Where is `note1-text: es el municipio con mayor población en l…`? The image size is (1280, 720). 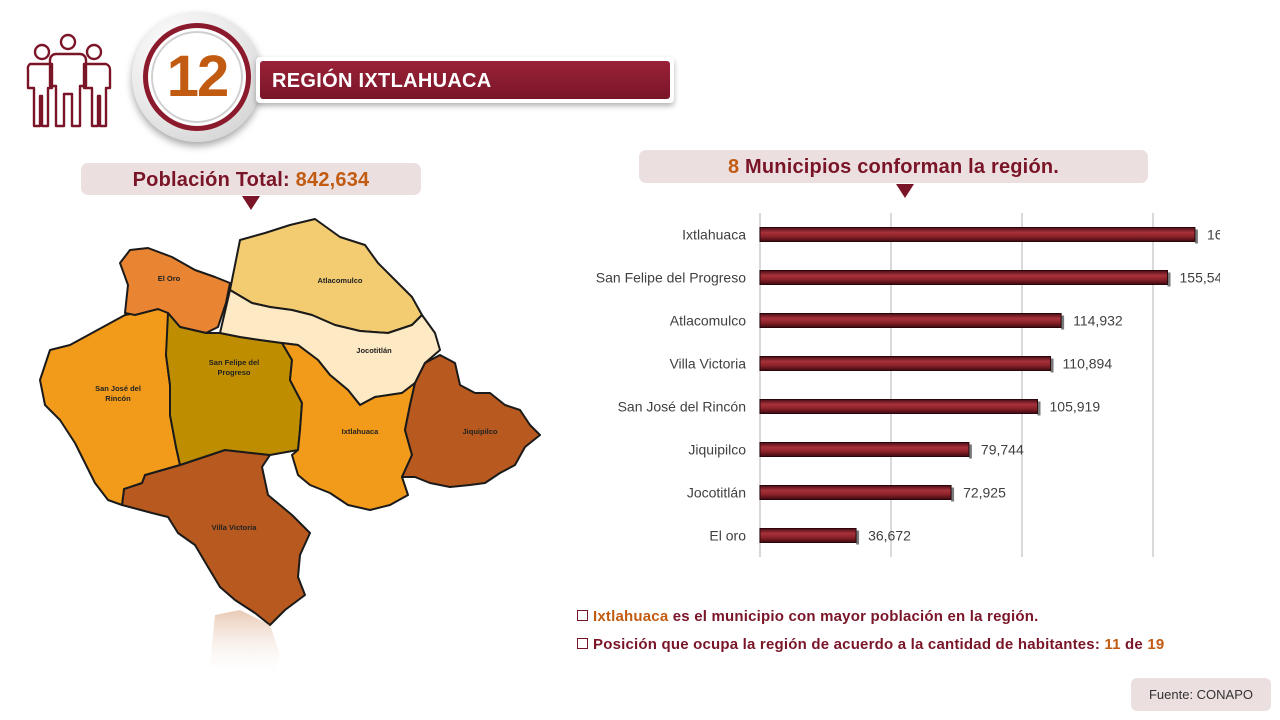 note1-text: es el municipio con mayor población en l… is located at coordinates (853, 616).